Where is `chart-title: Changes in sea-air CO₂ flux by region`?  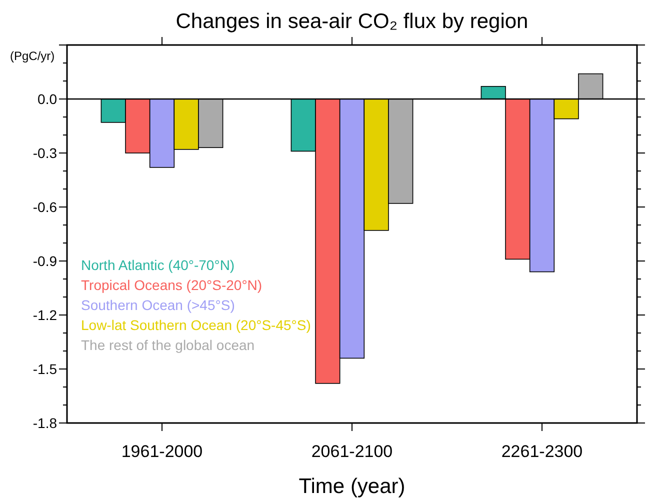
chart-title: Changes in sea-air CO₂ flux by region is located at coordinates (352, 21).